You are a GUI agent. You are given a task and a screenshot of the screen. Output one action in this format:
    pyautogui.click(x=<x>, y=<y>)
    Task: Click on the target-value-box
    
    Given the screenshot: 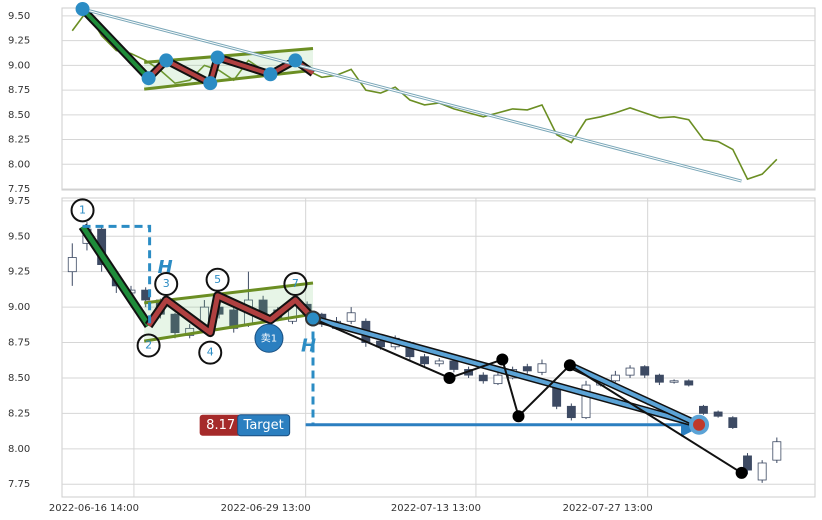 What is the action you would take?
    pyautogui.click(x=220, y=425)
    